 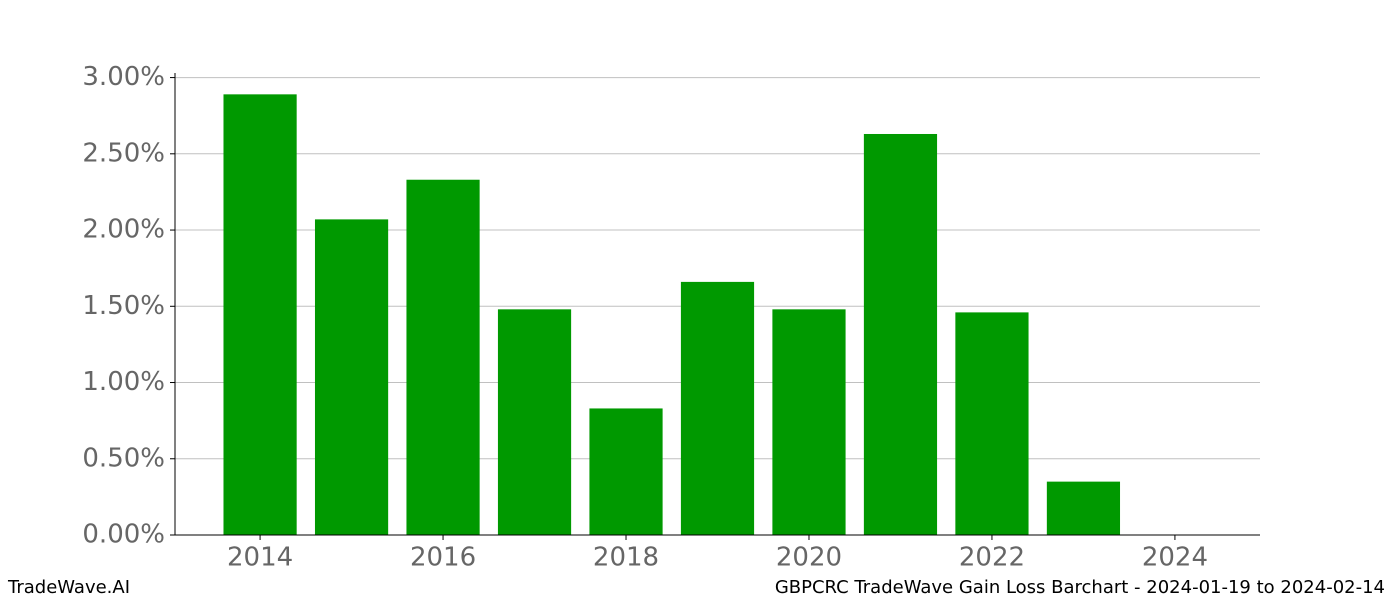 I want to click on y-tick-label: 2.00%, so click(x=123, y=230).